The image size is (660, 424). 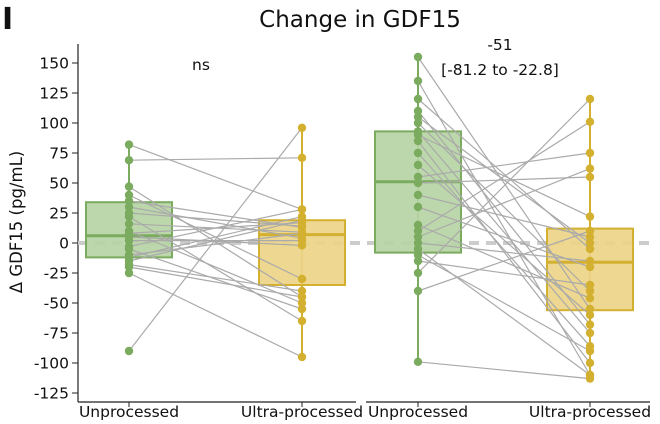 What do you see at coordinates (499, 45) in the screenshot?
I see `panel-annotation: -51` at bounding box center [499, 45].